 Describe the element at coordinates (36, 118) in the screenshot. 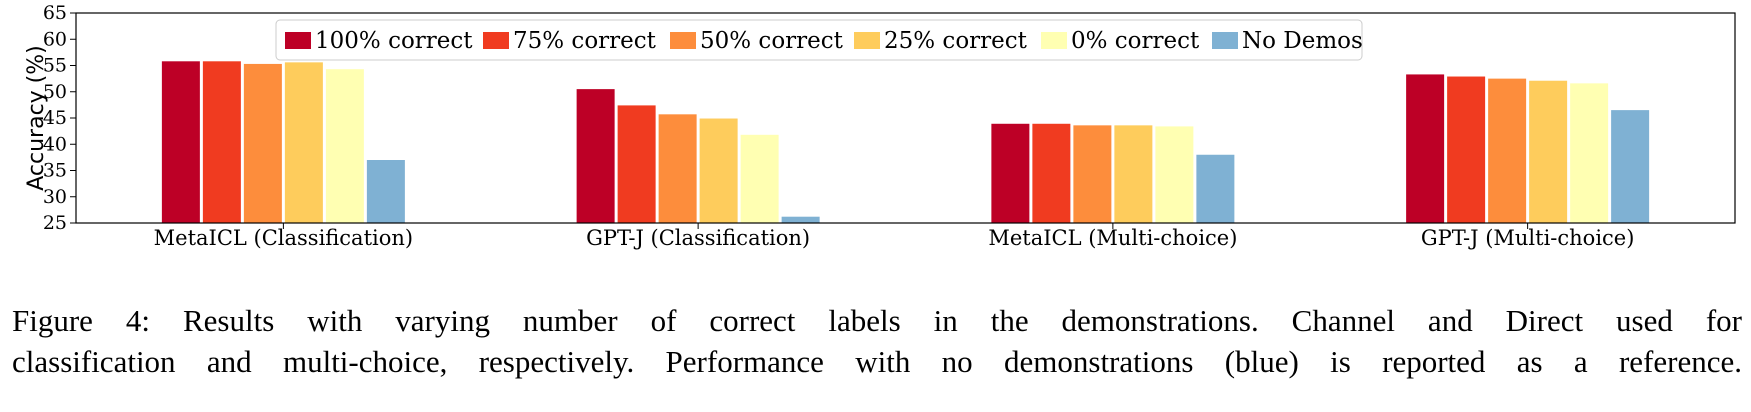

I see `y-axis-label: Accuracy (%)` at that location.